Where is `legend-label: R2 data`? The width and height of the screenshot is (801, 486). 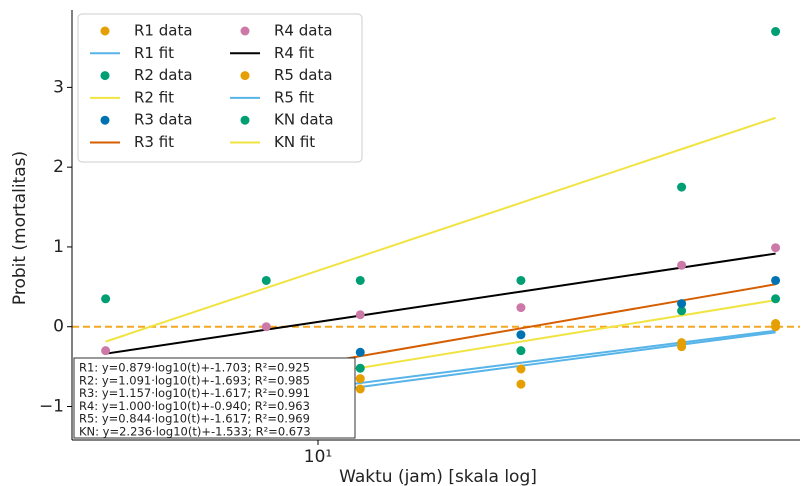
legend-label: R2 data is located at coordinates (163, 75).